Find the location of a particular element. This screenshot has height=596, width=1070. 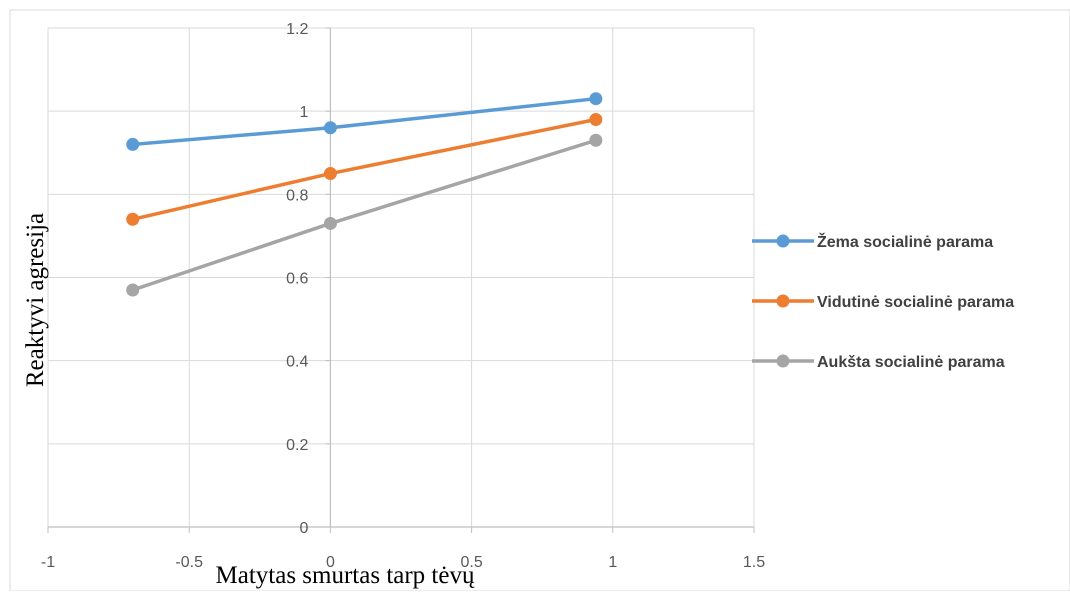

y-tick-label: 1.2 is located at coordinates (297, 29).